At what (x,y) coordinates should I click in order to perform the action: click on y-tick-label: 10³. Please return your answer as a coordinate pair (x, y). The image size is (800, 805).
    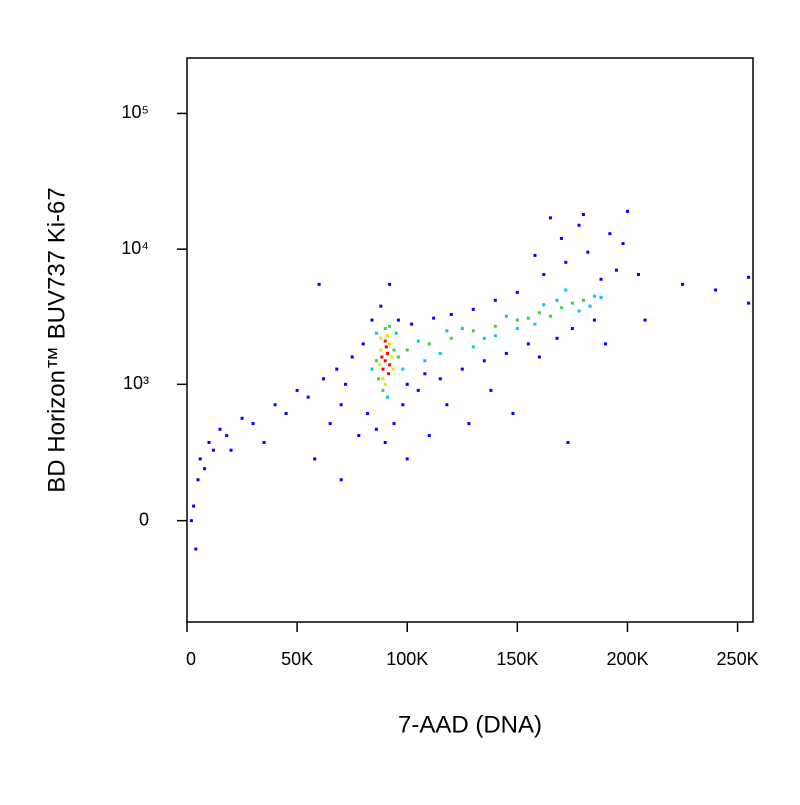
    Looking at the image, I should click on (136, 383).